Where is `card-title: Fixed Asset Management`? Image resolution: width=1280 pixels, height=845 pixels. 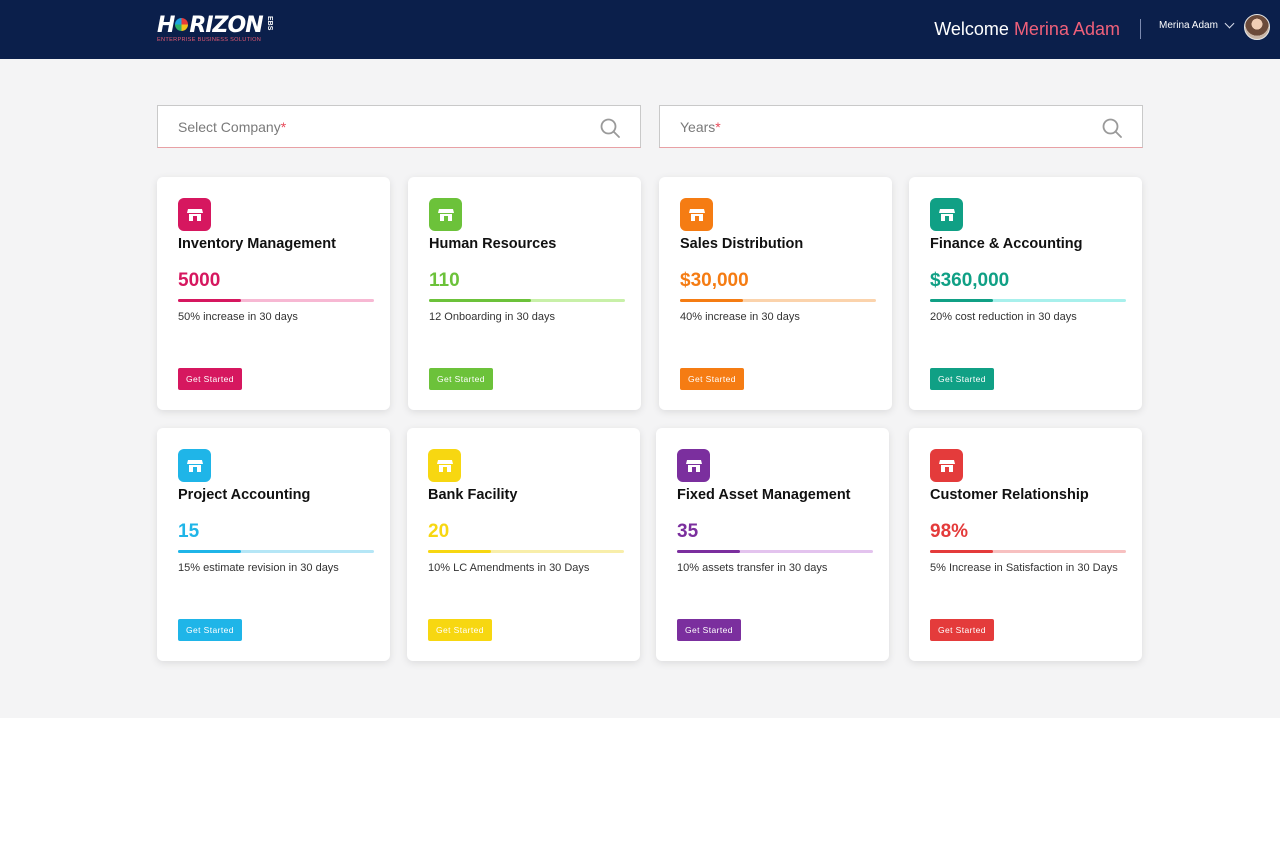
card-title: Fixed Asset Management is located at coordinates (764, 495).